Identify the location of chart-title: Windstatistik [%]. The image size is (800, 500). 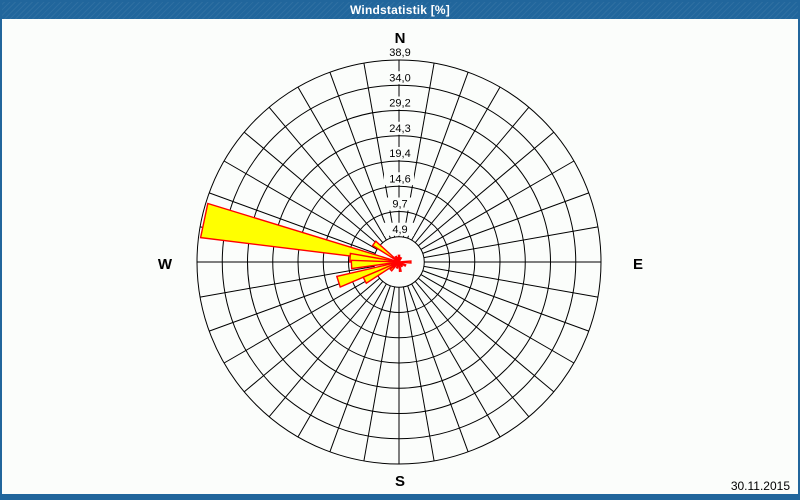
(400, 9).